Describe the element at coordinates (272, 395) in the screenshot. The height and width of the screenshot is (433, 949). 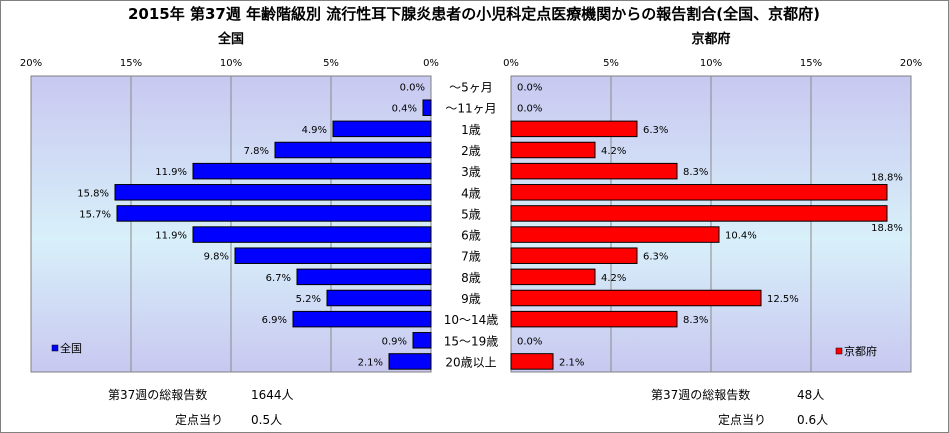
I see `national-total-value: 1644人` at that location.